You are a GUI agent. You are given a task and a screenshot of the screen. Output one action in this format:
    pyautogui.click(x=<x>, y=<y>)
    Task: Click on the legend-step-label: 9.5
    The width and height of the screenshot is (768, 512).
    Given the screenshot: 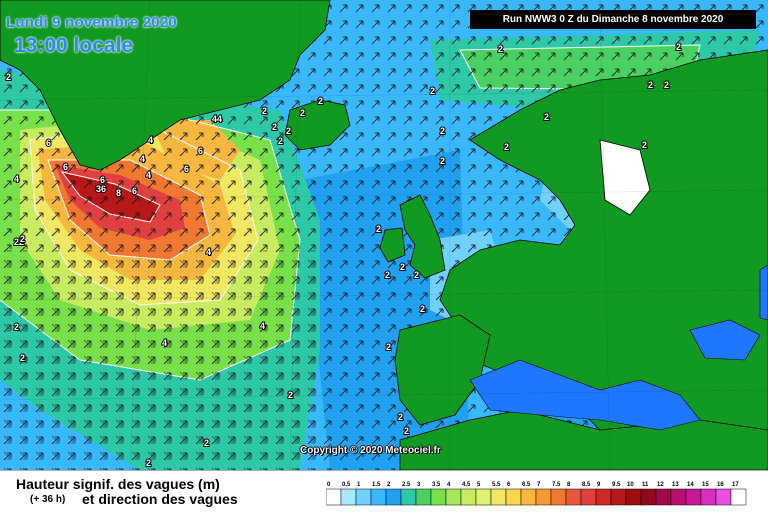 What is the action you would take?
    pyautogui.click(x=616, y=485)
    